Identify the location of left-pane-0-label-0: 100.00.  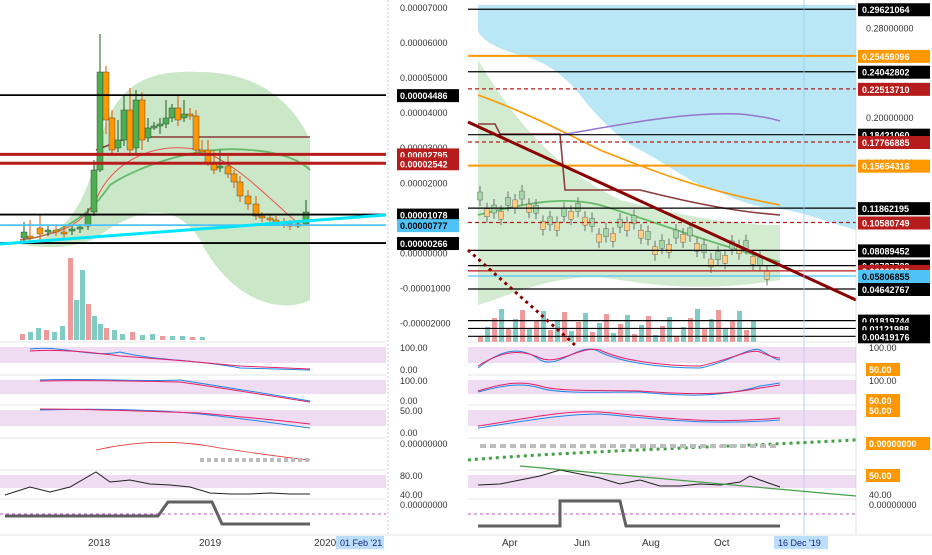
(414, 348).